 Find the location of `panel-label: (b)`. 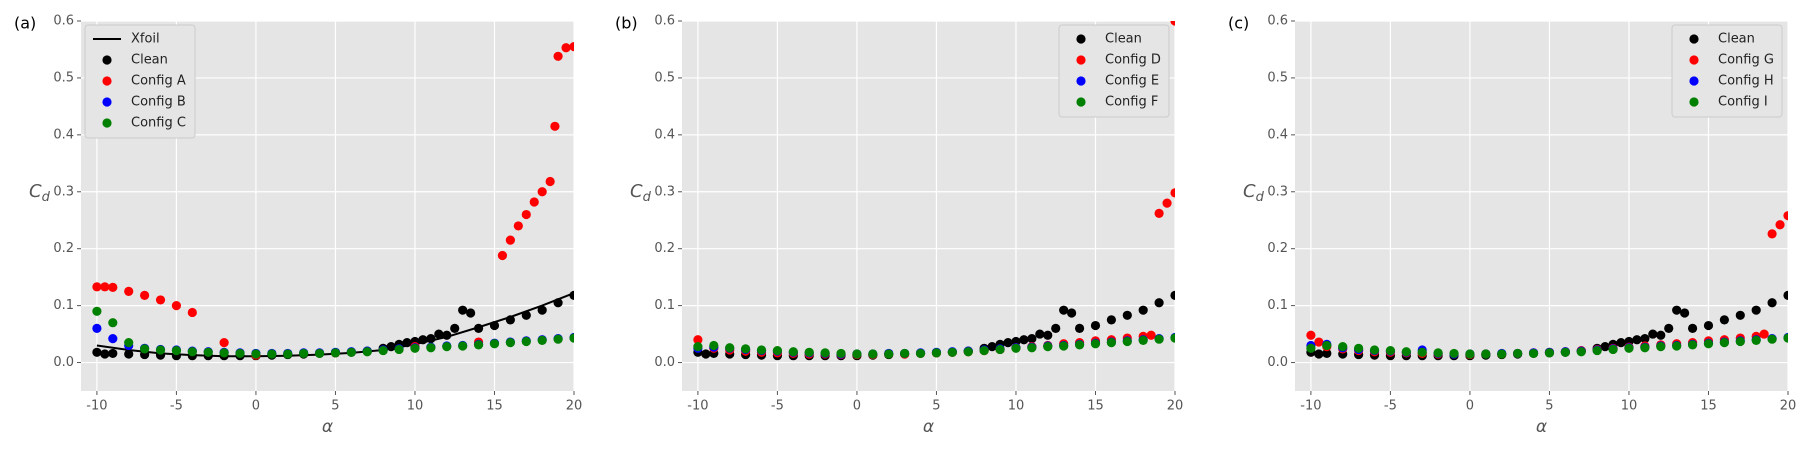

panel-label: (b) is located at coordinates (626, 23).